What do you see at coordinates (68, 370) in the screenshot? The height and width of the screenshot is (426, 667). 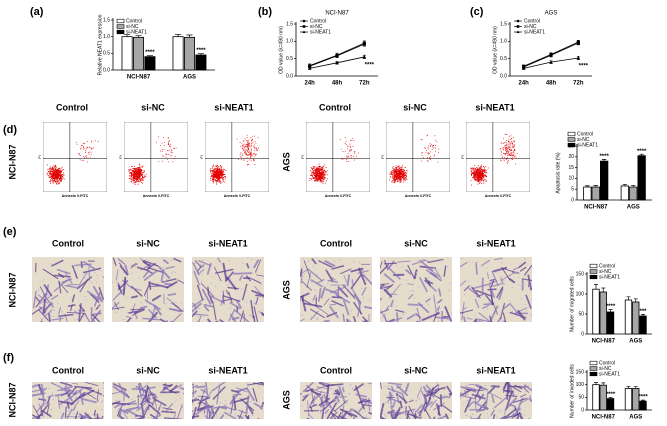 I see `column-label: Control` at bounding box center [68, 370].